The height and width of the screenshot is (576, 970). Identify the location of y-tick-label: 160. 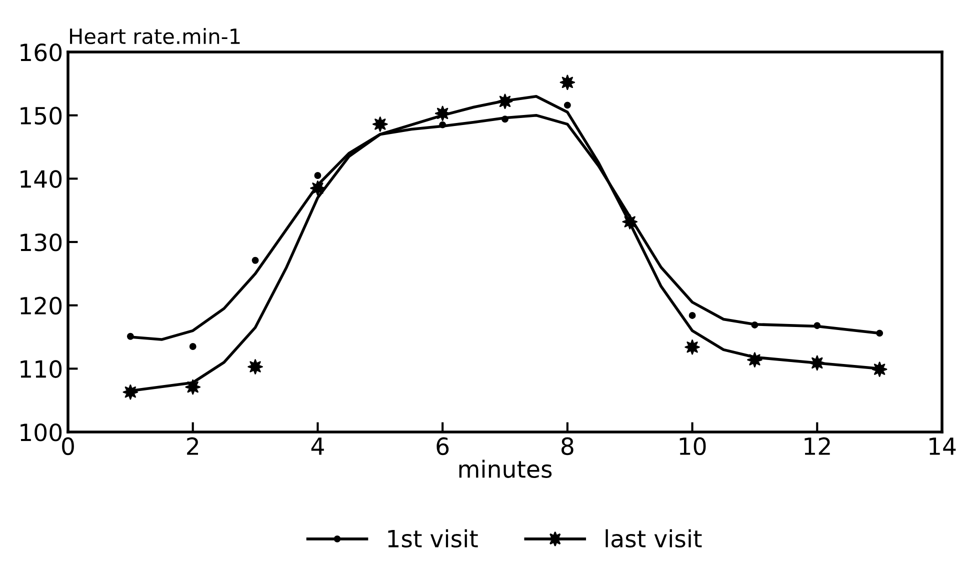
(41, 52).